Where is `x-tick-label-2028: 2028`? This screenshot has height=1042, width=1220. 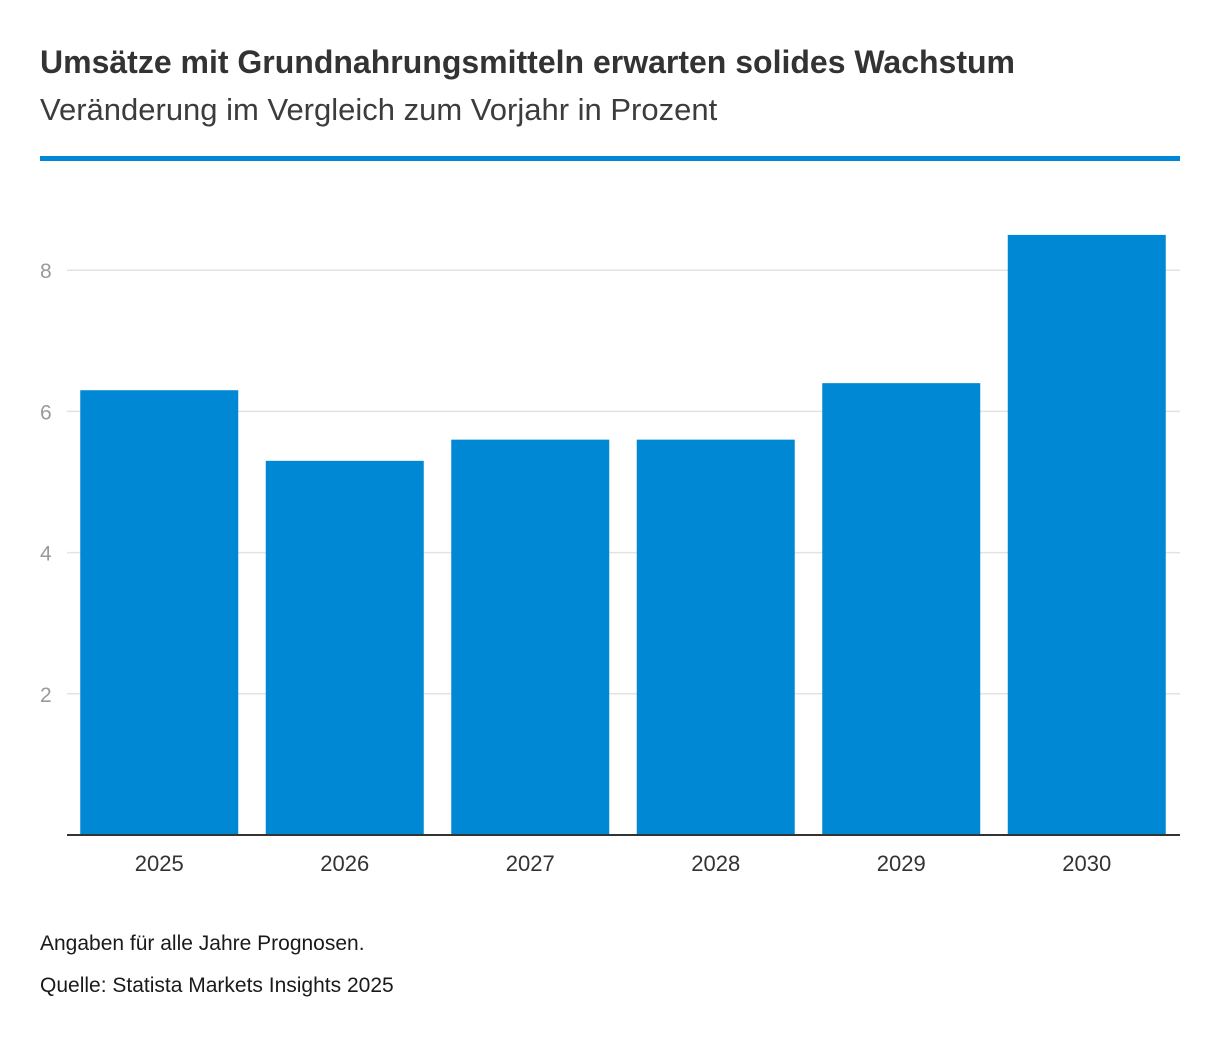 x-tick-label-2028: 2028 is located at coordinates (715, 863).